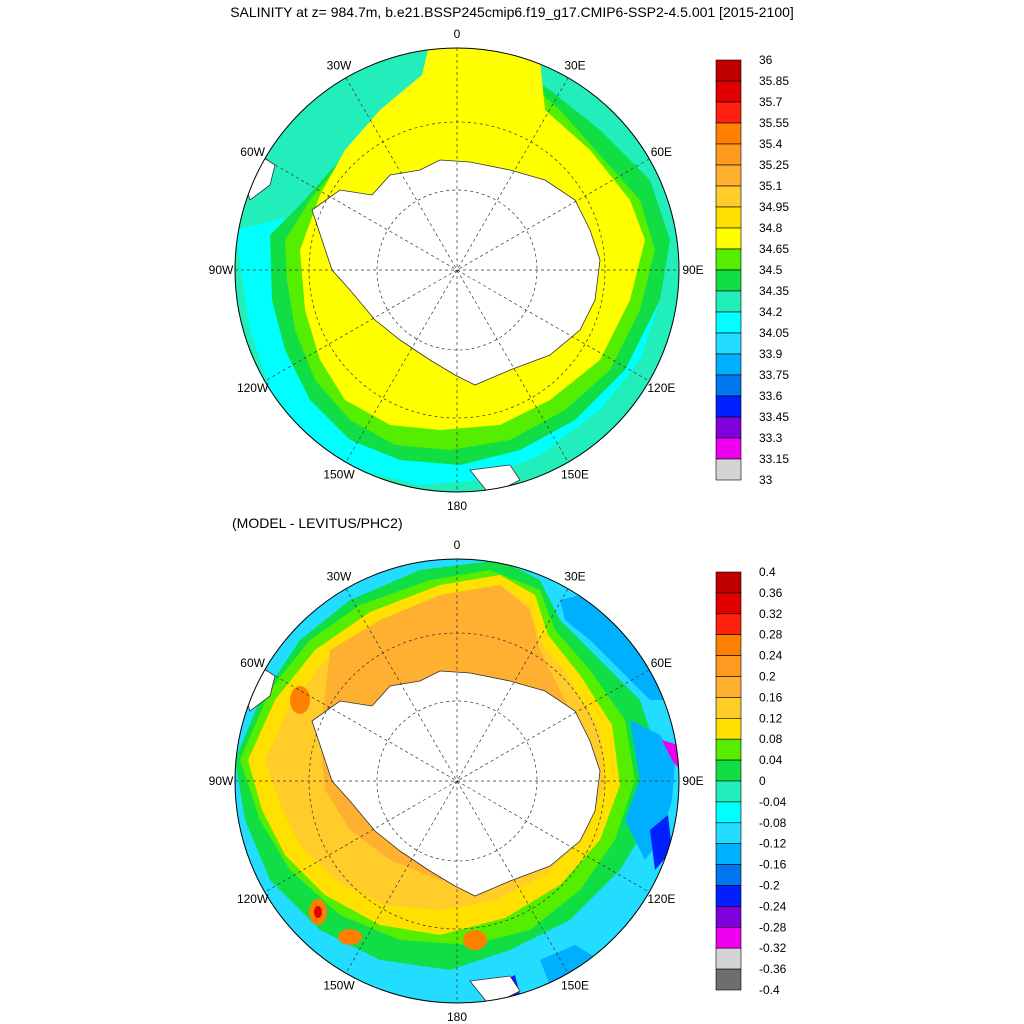  I want to click on colorbar-level-label: 0.08, so click(771, 739).